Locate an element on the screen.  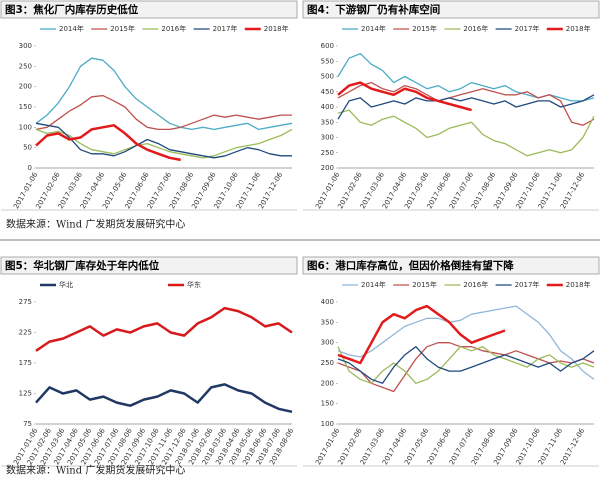
y-tick-label: 500 is located at coordinates (327, 77).